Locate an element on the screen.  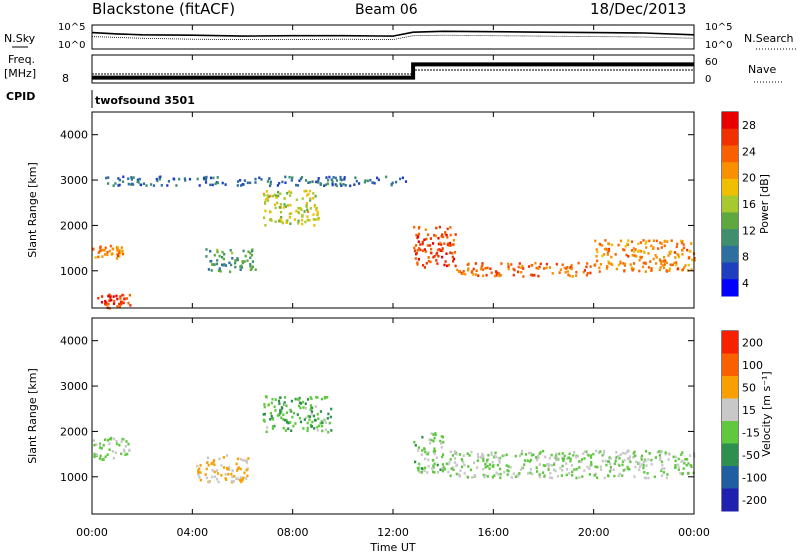
nsearch-label: N.Search is located at coordinates (769, 38).